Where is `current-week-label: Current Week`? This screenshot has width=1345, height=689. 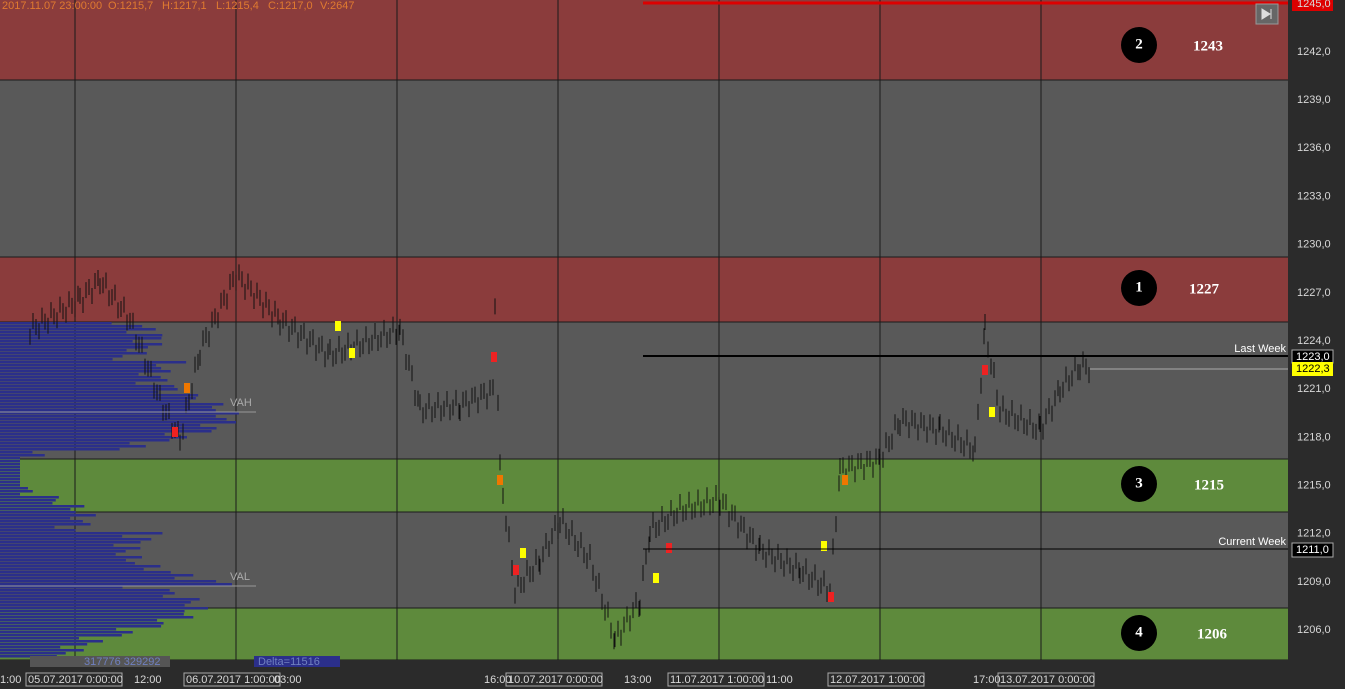 current-week-label: Current Week is located at coordinates (1252, 542).